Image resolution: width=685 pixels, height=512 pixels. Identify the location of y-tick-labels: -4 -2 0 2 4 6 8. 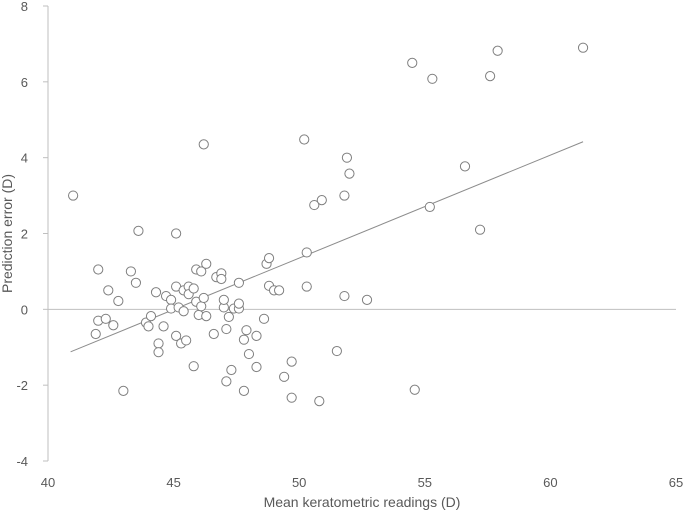
(32, 234).